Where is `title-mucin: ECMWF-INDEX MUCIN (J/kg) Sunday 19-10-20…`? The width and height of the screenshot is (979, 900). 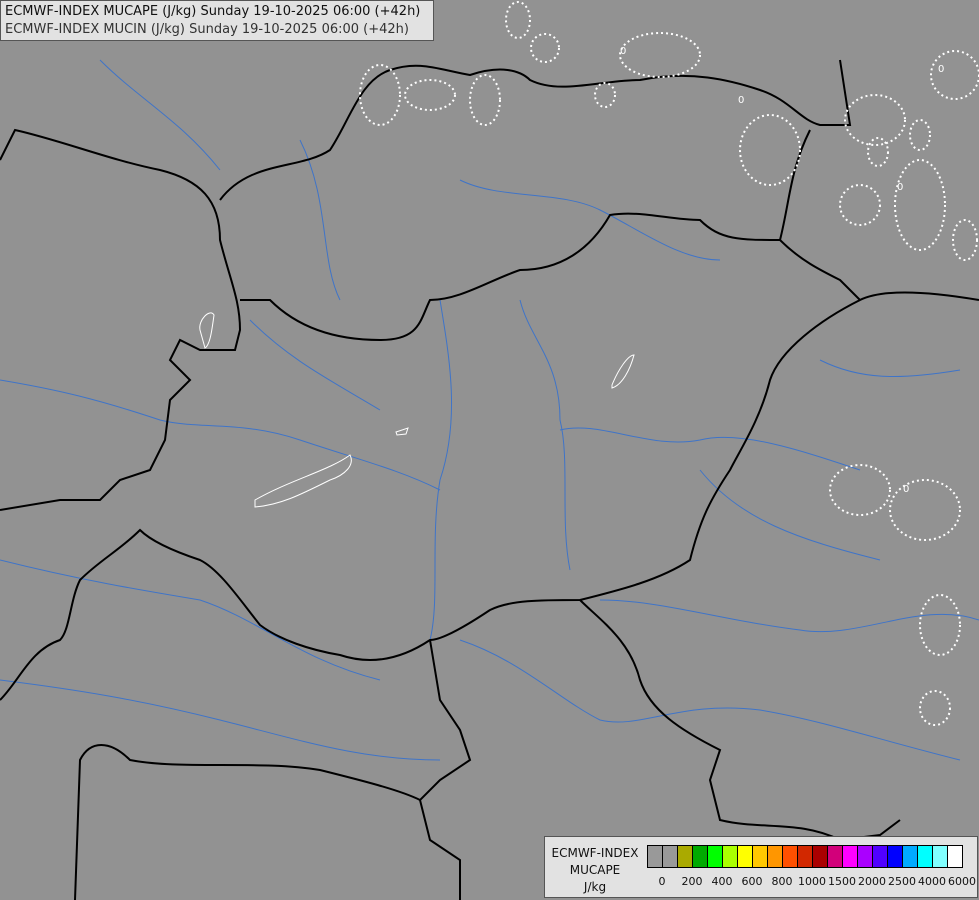
title-mucin: ECMWF-INDEX MUCIN (J/kg) Sunday 19-10-20… is located at coordinates (207, 29).